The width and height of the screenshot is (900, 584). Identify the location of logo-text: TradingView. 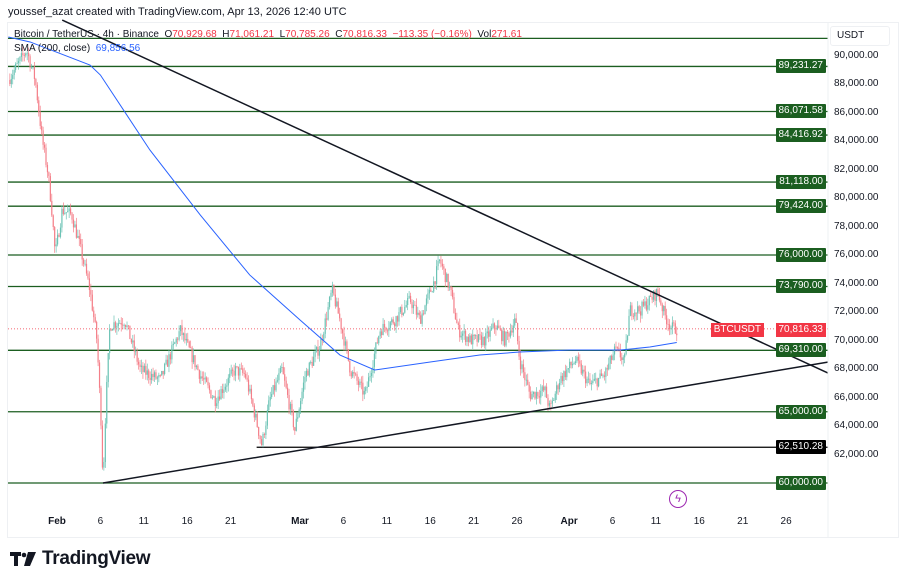
(96, 558).